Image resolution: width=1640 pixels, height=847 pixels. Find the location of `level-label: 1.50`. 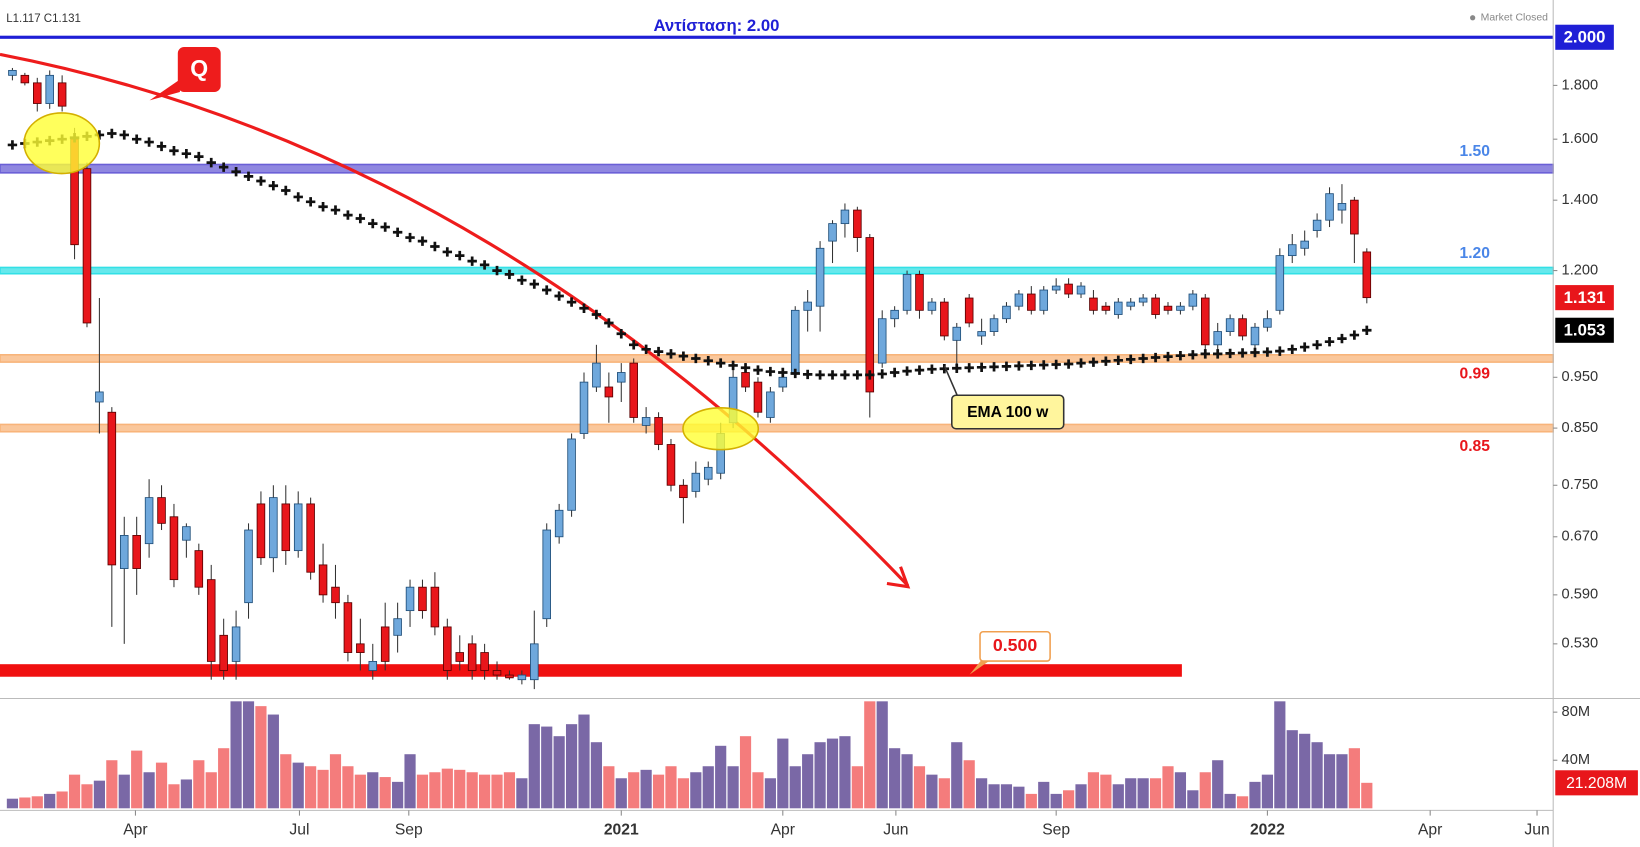

level-label: 1.50 is located at coordinates (1474, 151).